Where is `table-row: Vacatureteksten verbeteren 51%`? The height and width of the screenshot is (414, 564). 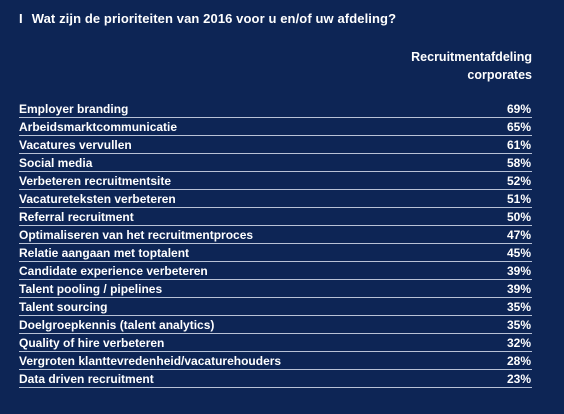
table-row: Vacatureteksten verbeteren 51% is located at coordinates (275, 199).